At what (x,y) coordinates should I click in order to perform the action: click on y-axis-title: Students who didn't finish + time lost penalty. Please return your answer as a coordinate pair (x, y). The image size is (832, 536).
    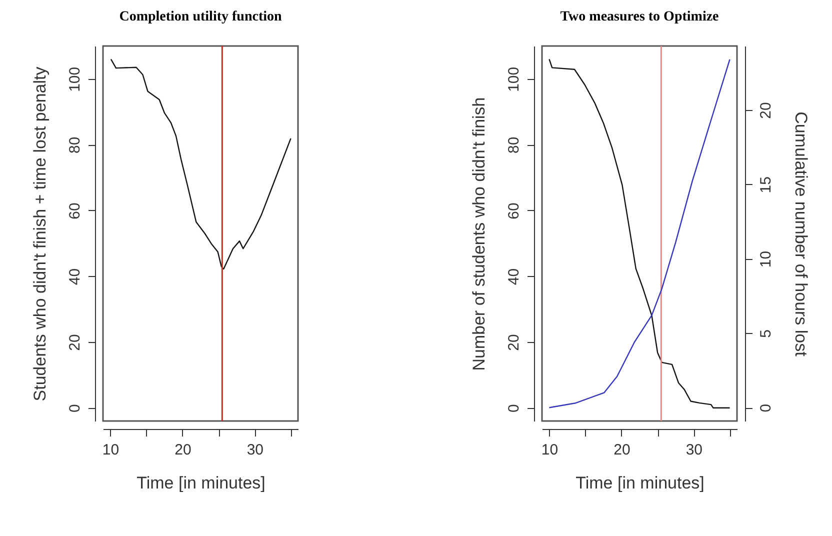
    Looking at the image, I should click on (40, 234).